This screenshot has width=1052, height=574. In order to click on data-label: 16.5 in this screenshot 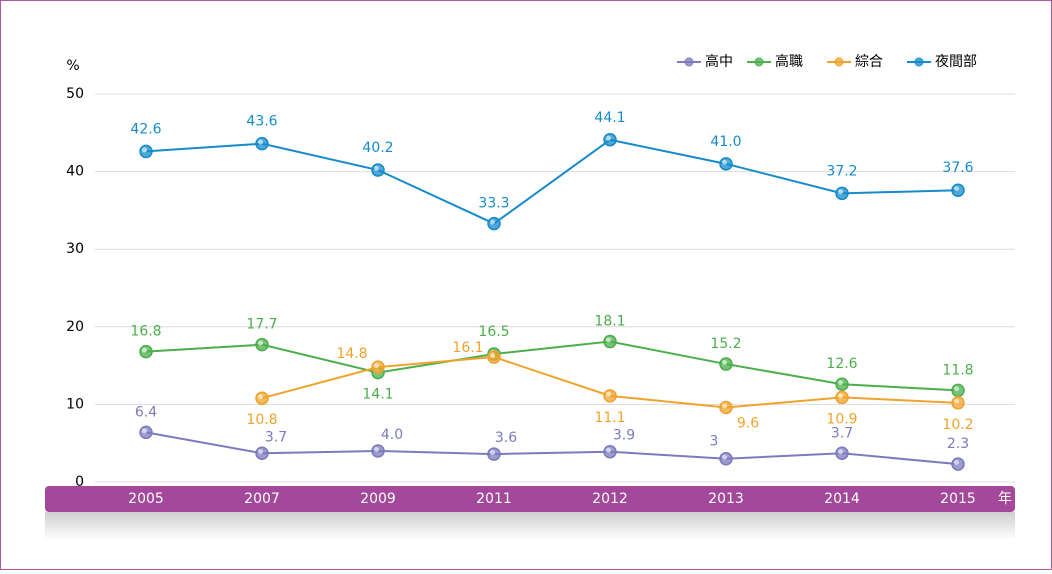, I will do `click(493, 332)`.